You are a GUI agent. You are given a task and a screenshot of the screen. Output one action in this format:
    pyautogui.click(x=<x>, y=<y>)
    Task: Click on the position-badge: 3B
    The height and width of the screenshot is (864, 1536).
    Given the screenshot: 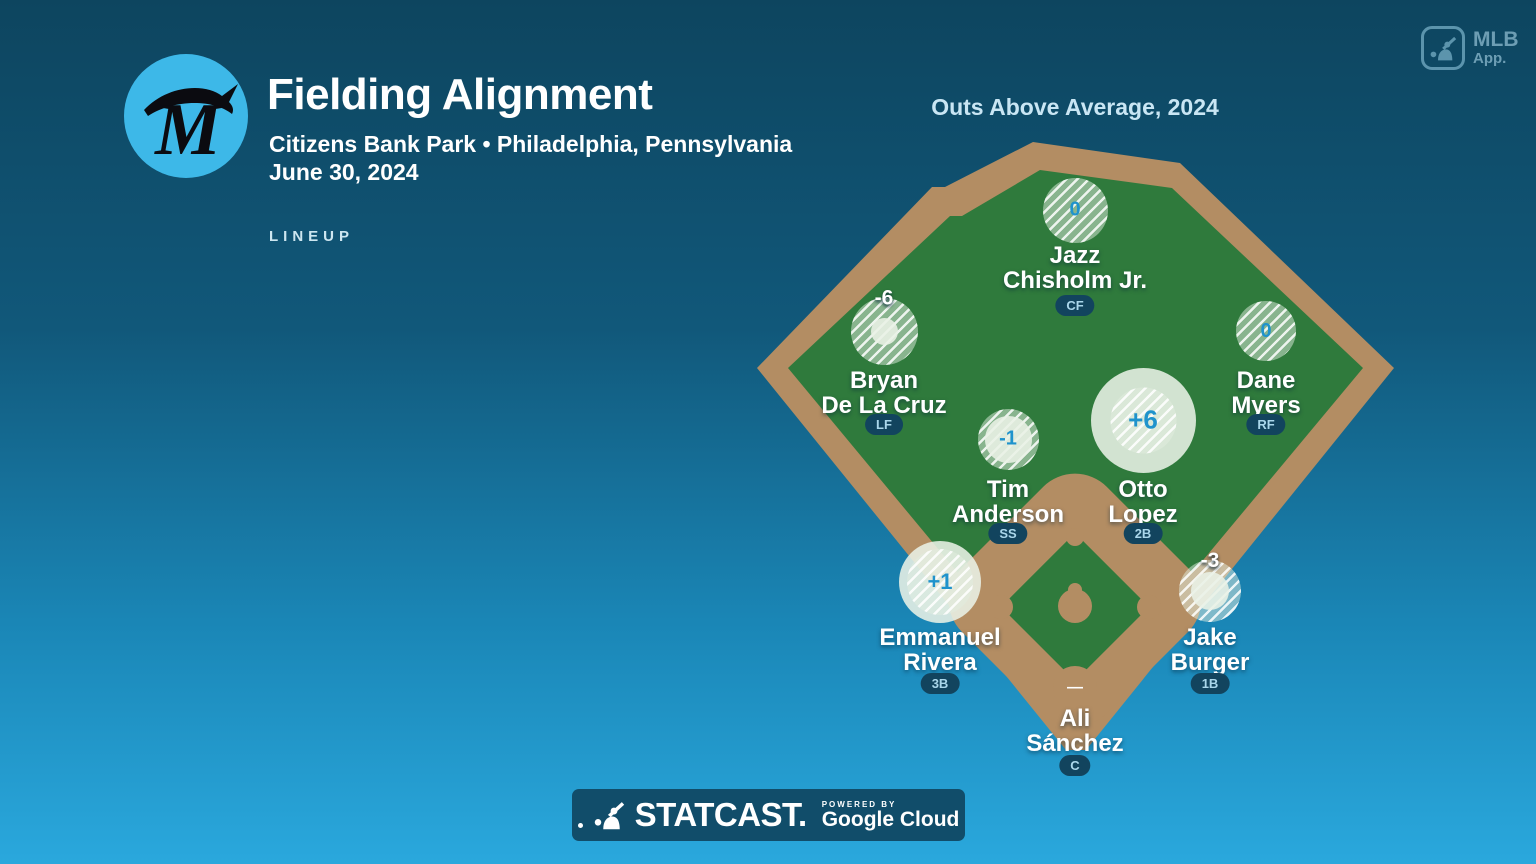 What is the action you would take?
    pyautogui.click(x=940, y=683)
    